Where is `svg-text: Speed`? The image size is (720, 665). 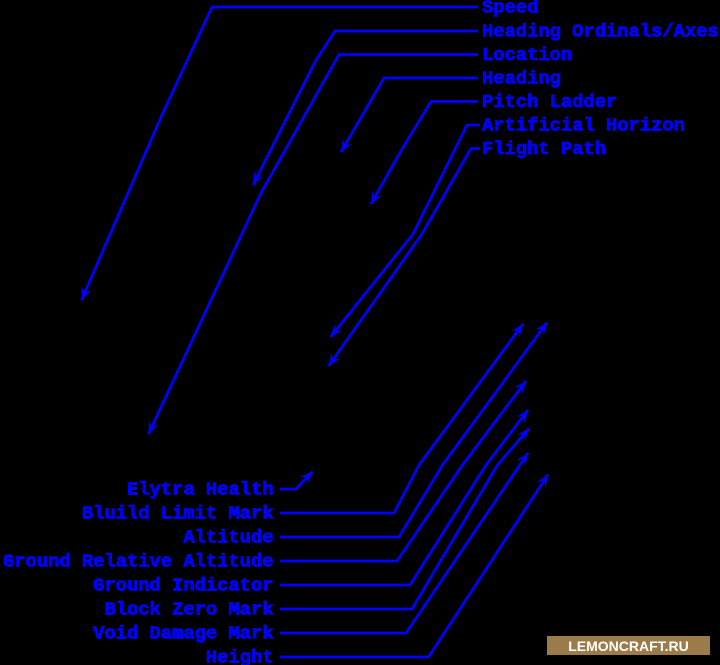
svg-text: Speed is located at coordinates (510, 9).